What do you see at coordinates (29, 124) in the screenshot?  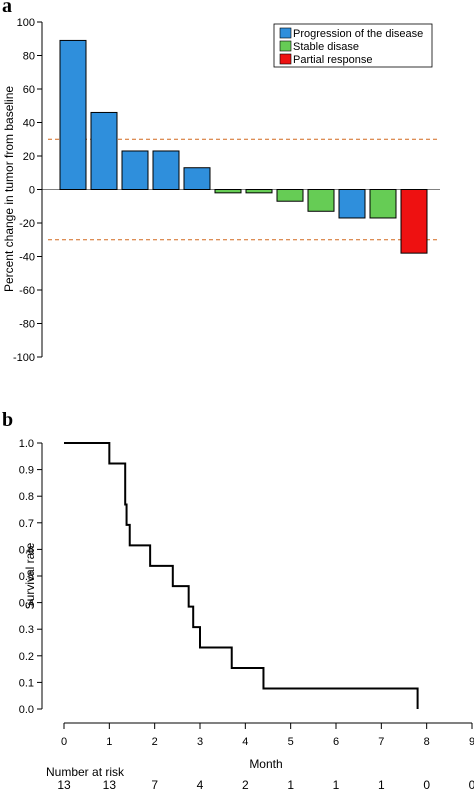 I see `y-tick-label: 40` at bounding box center [29, 124].